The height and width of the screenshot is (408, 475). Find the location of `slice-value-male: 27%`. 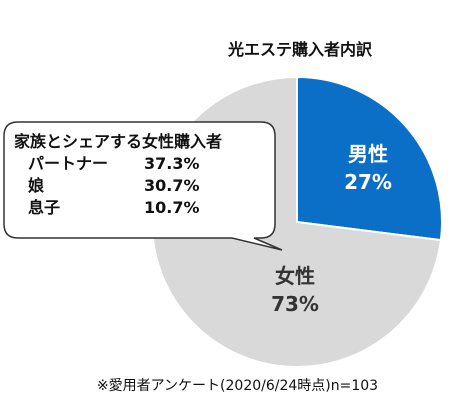

slice-value-male: 27% is located at coordinates (368, 182).